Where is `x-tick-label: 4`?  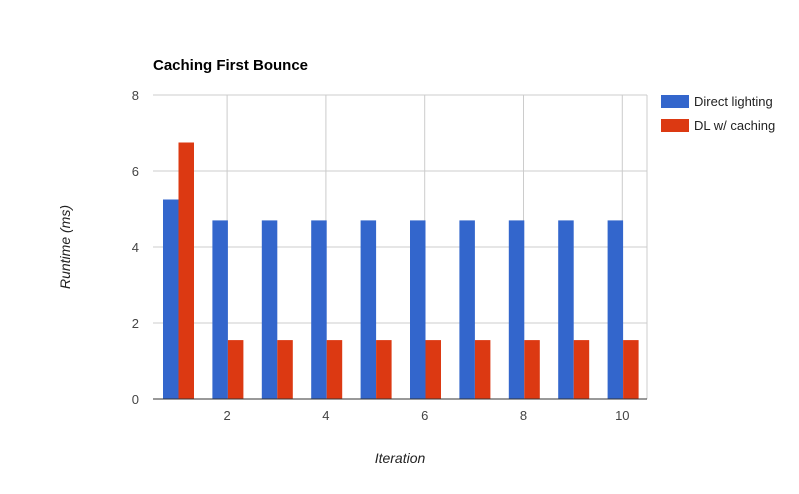
x-tick-label: 4 is located at coordinates (325, 415).